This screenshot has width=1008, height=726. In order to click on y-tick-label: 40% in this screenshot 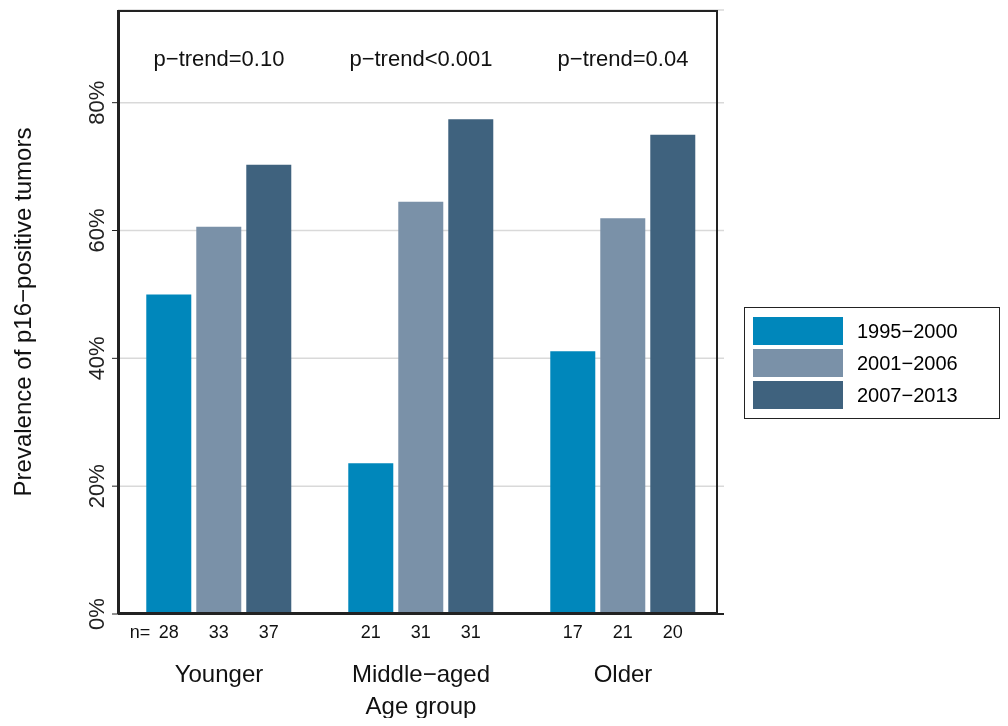, I will do `click(96, 358)`.